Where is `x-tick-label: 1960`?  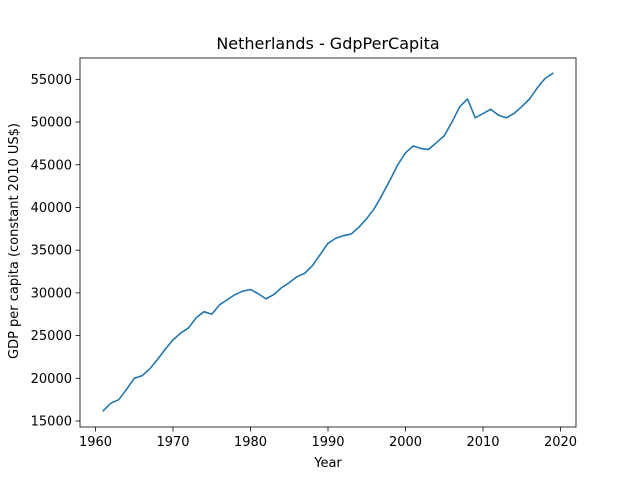 x-tick-label: 1960 is located at coordinates (95, 442).